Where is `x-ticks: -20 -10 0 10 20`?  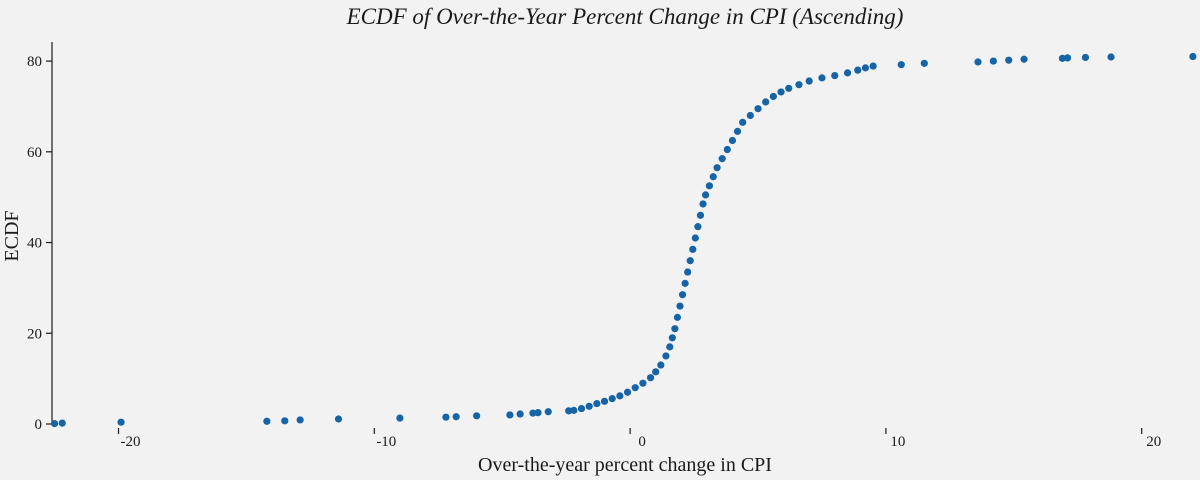
x-ticks: -20 -10 0 10 20 is located at coordinates (639, 439).